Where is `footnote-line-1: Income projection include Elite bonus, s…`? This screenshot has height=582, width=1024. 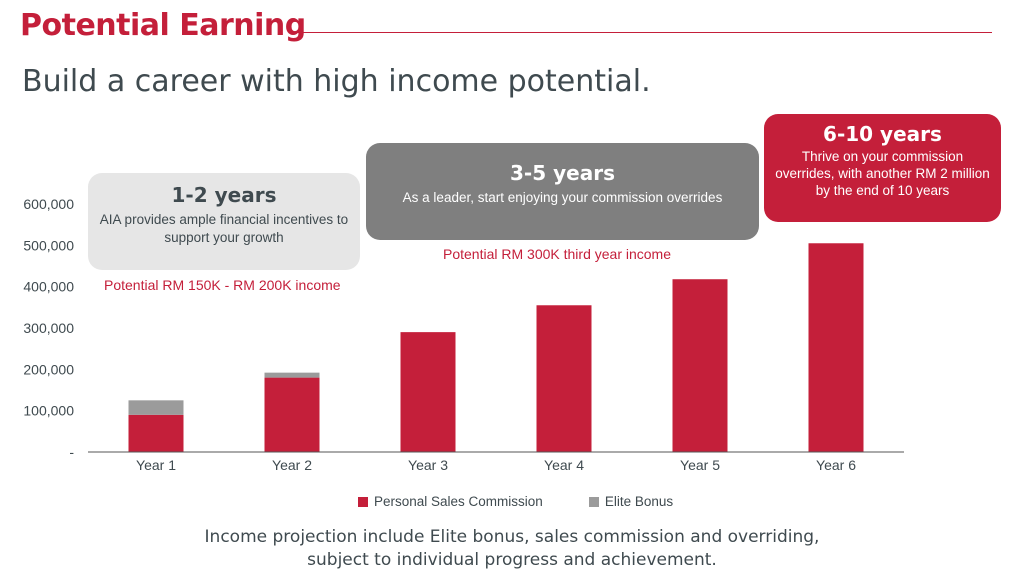
footnote-line-1: Income projection include Elite bonus, s… is located at coordinates (512, 537).